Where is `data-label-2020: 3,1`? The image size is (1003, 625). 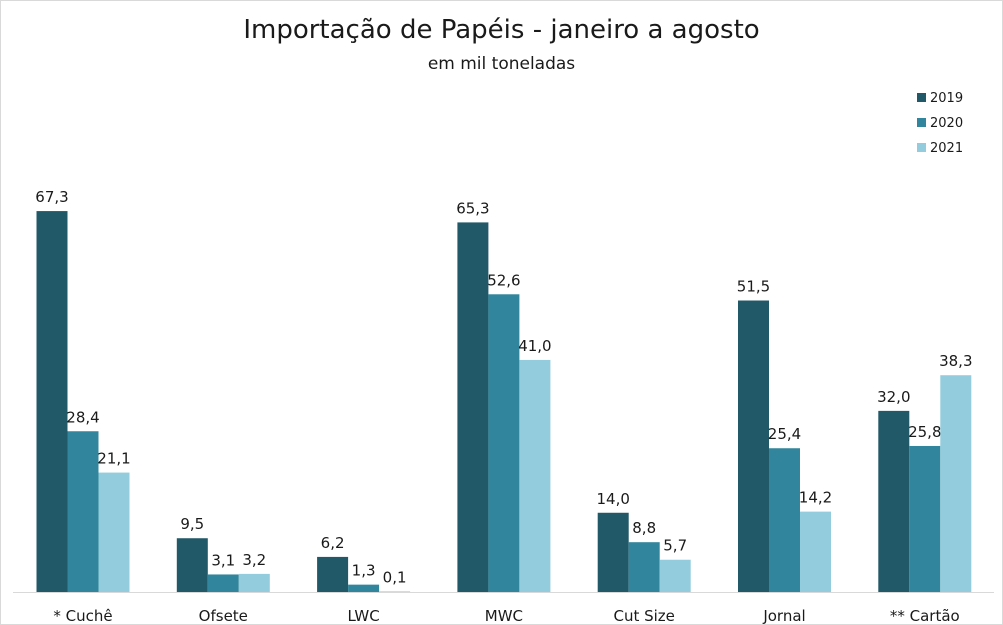 data-label-2020: 3,1 is located at coordinates (223, 560).